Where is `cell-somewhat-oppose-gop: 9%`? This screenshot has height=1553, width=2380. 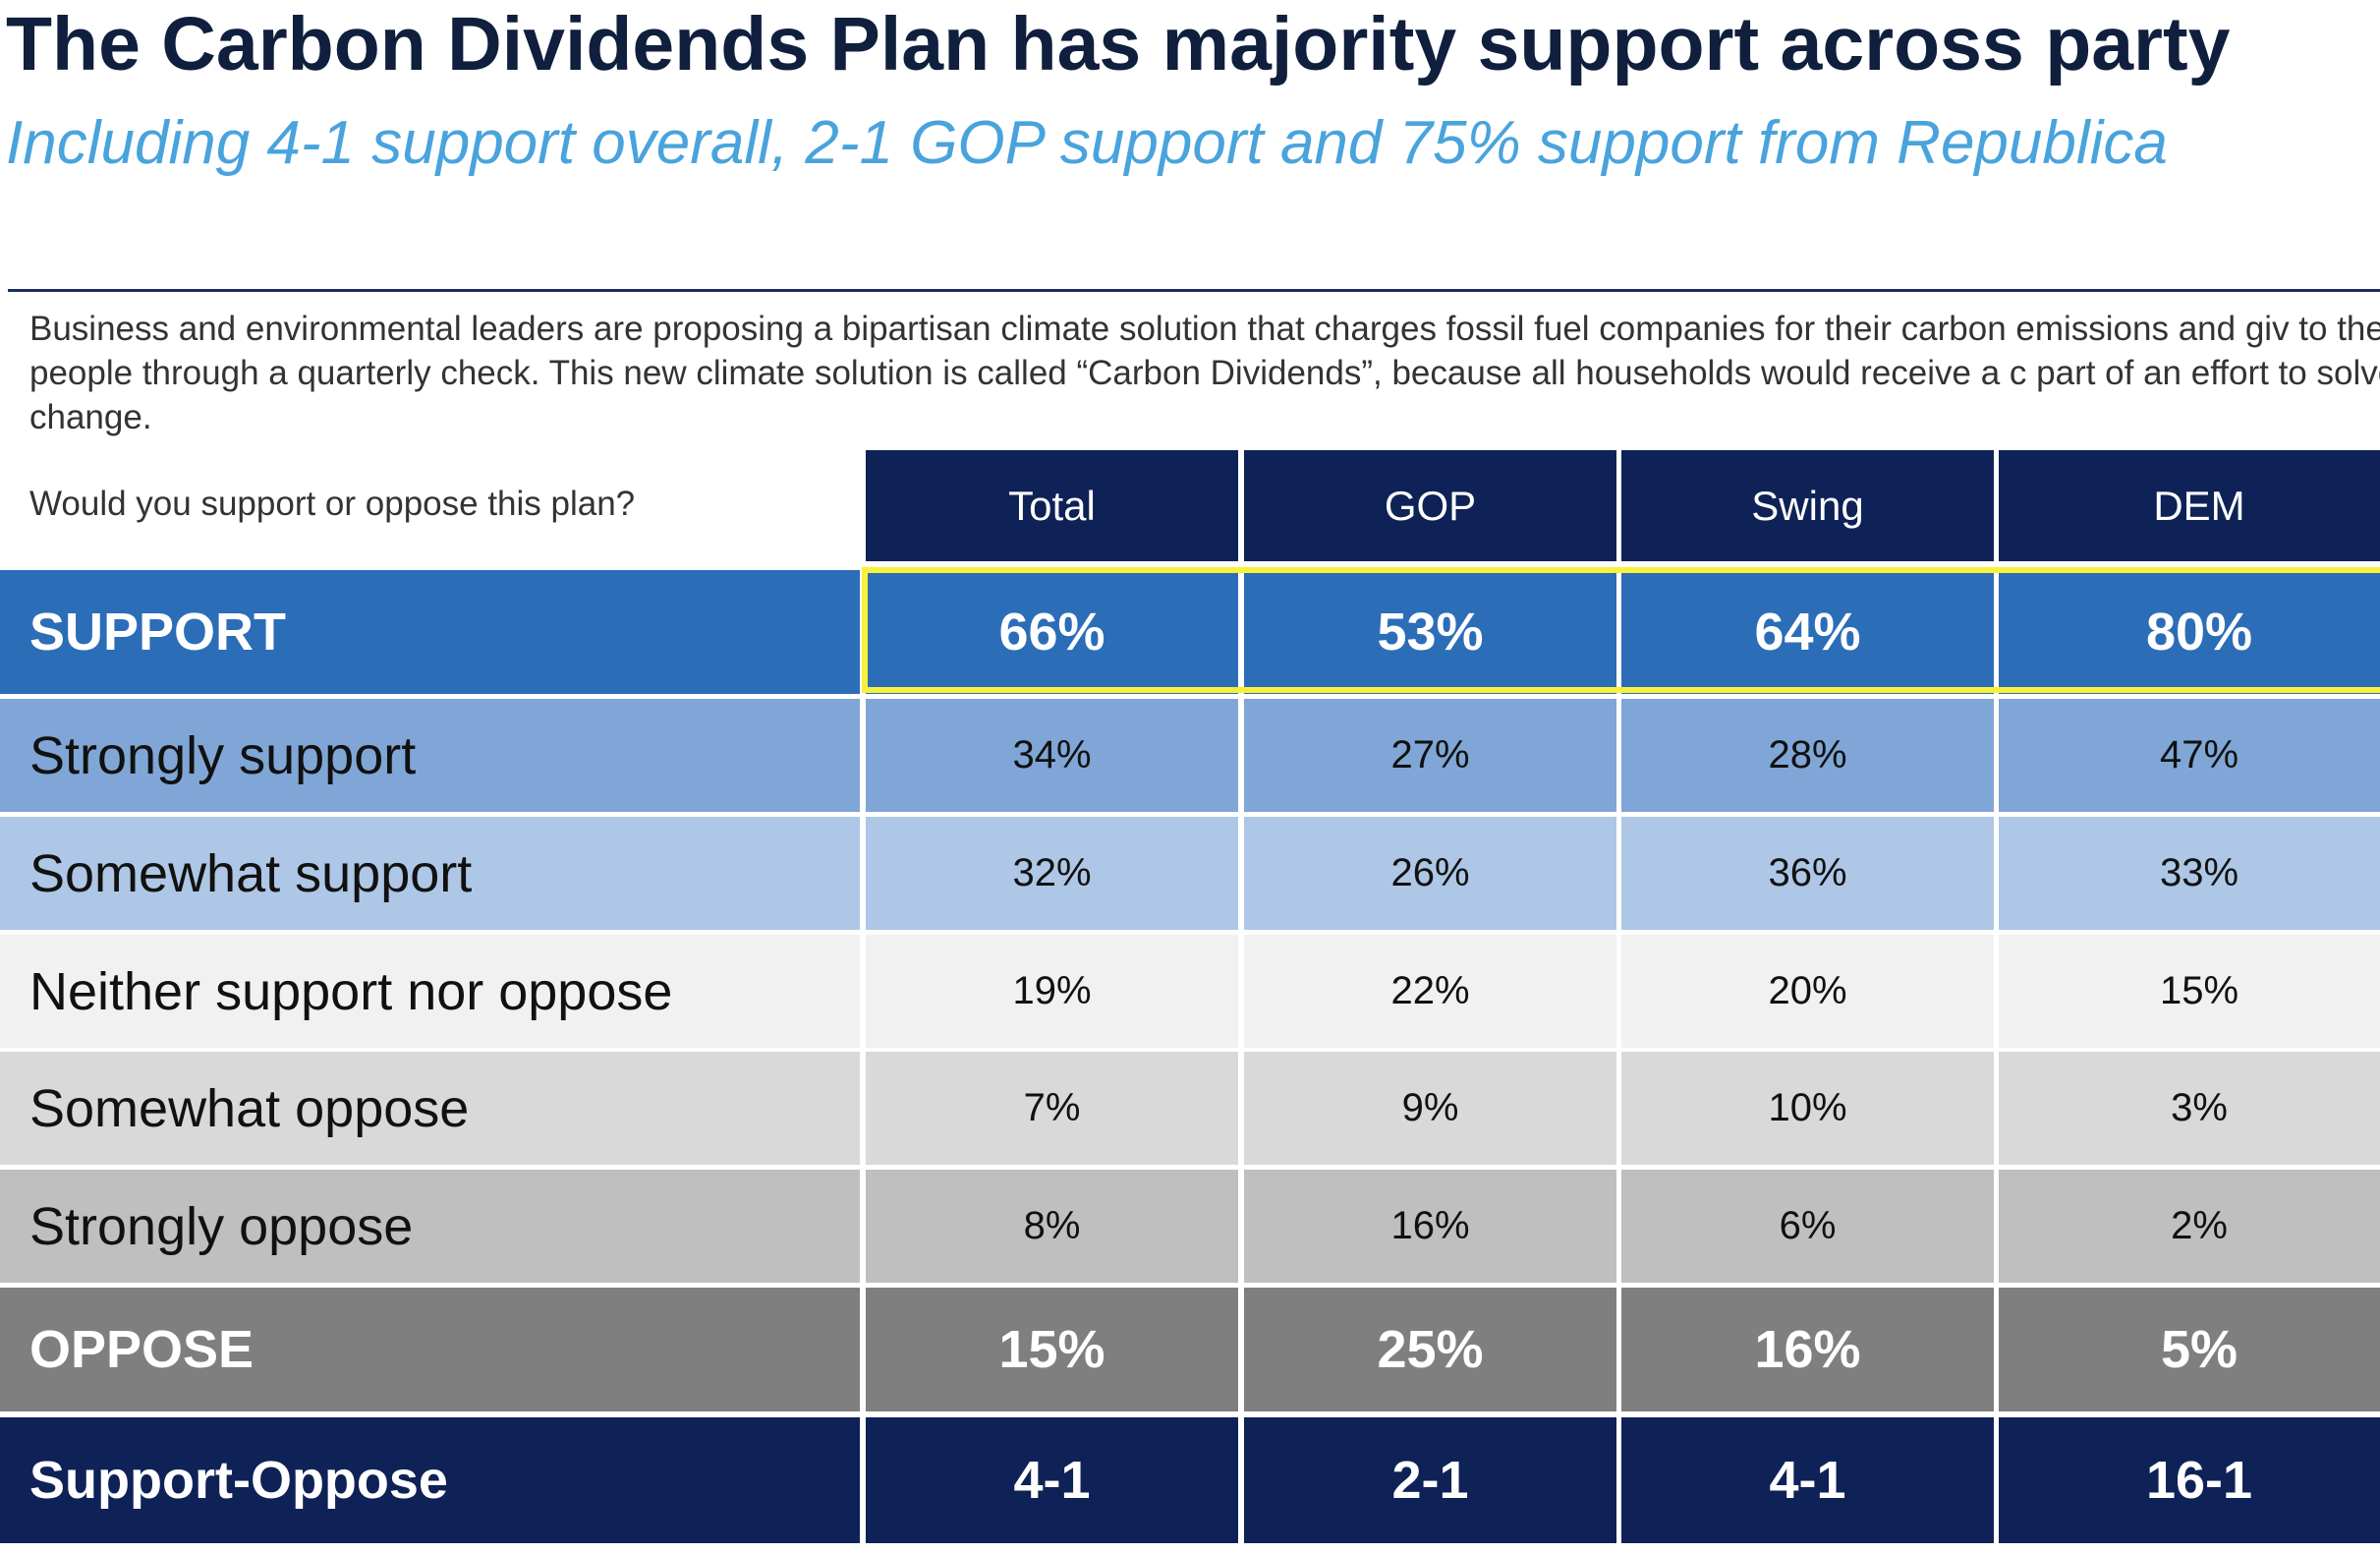
cell-somewhat-oppose-gop: 9% is located at coordinates (1430, 1109).